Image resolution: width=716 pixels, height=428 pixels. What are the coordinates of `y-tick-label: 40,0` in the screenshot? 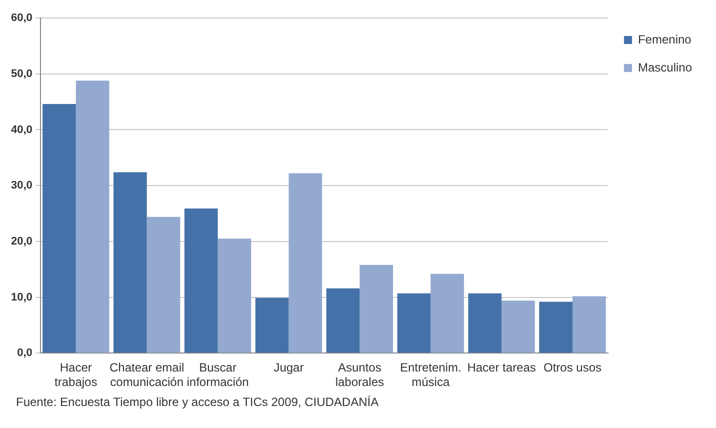 It's located at (21, 130).